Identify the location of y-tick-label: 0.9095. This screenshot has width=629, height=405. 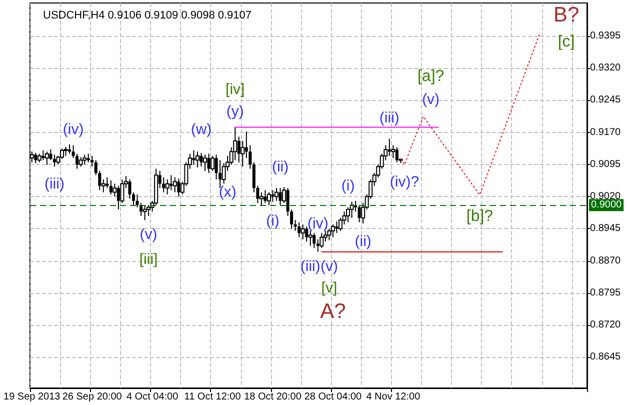
(606, 164).